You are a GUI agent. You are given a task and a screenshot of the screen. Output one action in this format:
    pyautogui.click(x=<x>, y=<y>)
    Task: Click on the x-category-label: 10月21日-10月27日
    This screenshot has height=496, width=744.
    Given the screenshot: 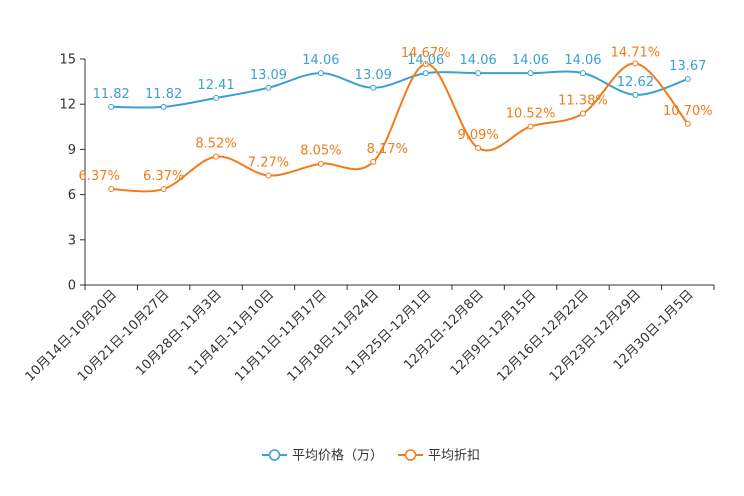 What is the action you would take?
    pyautogui.click(x=123, y=335)
    